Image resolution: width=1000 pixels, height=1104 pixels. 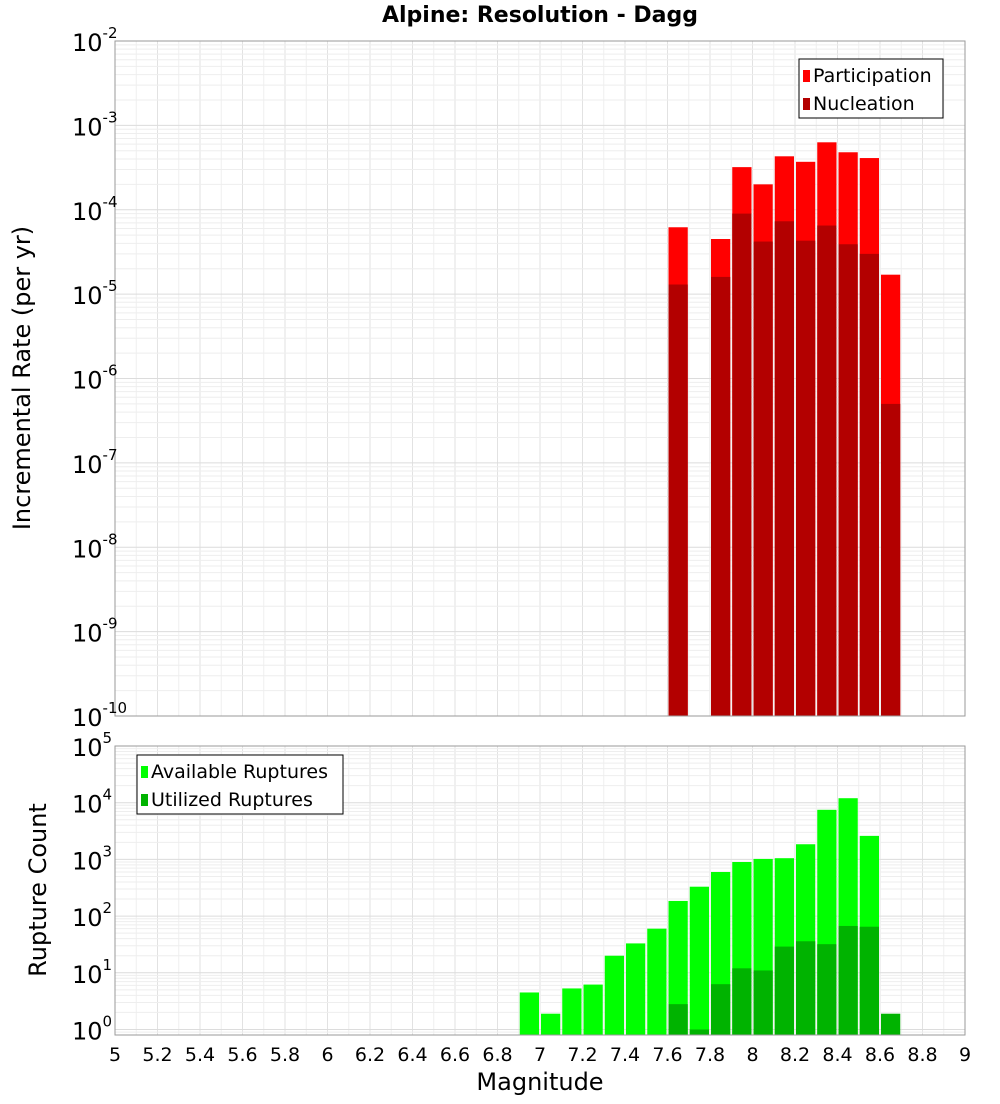 I want to click on top-y-tick-label: 10⁻⁸, so click(x=95, y=546).